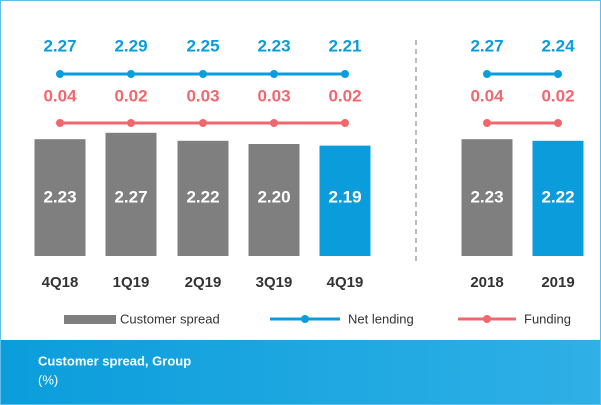 This screenshot has width=601, height=405. Describe the element at coordinates (131, 282) in the screenshot. I see `x-tick-label: 1Q19` at that location.